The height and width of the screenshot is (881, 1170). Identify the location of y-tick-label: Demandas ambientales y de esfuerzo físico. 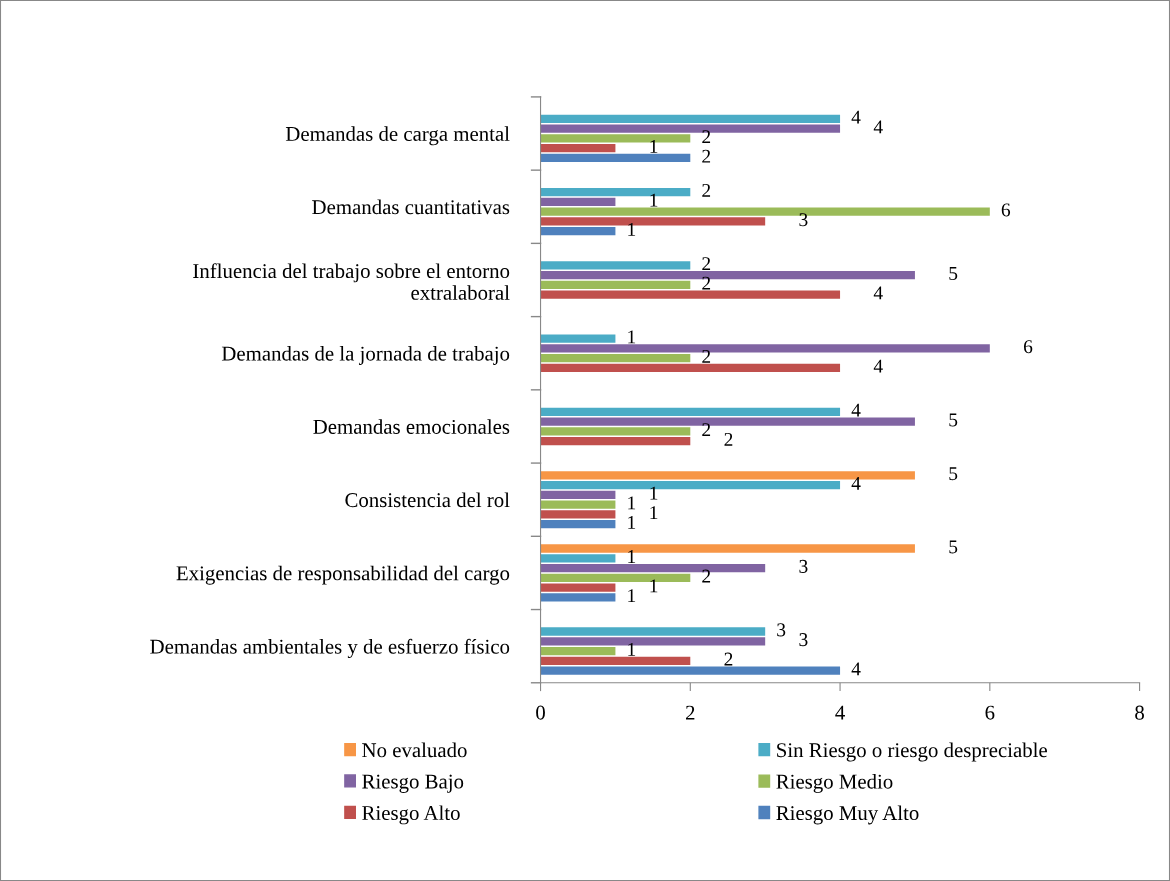
(330, 648).